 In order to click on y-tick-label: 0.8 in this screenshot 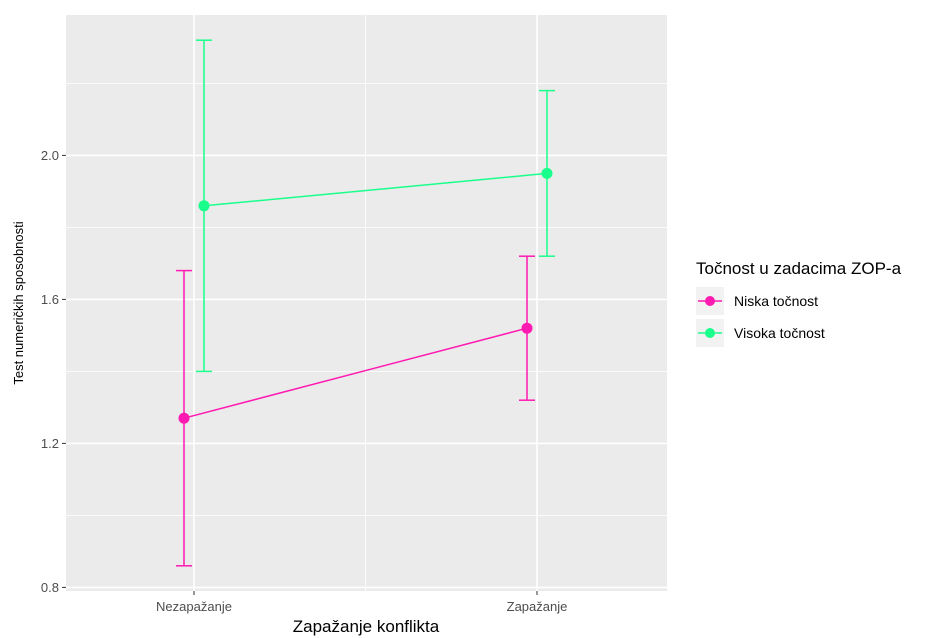, I will do `click(50, 587)`.